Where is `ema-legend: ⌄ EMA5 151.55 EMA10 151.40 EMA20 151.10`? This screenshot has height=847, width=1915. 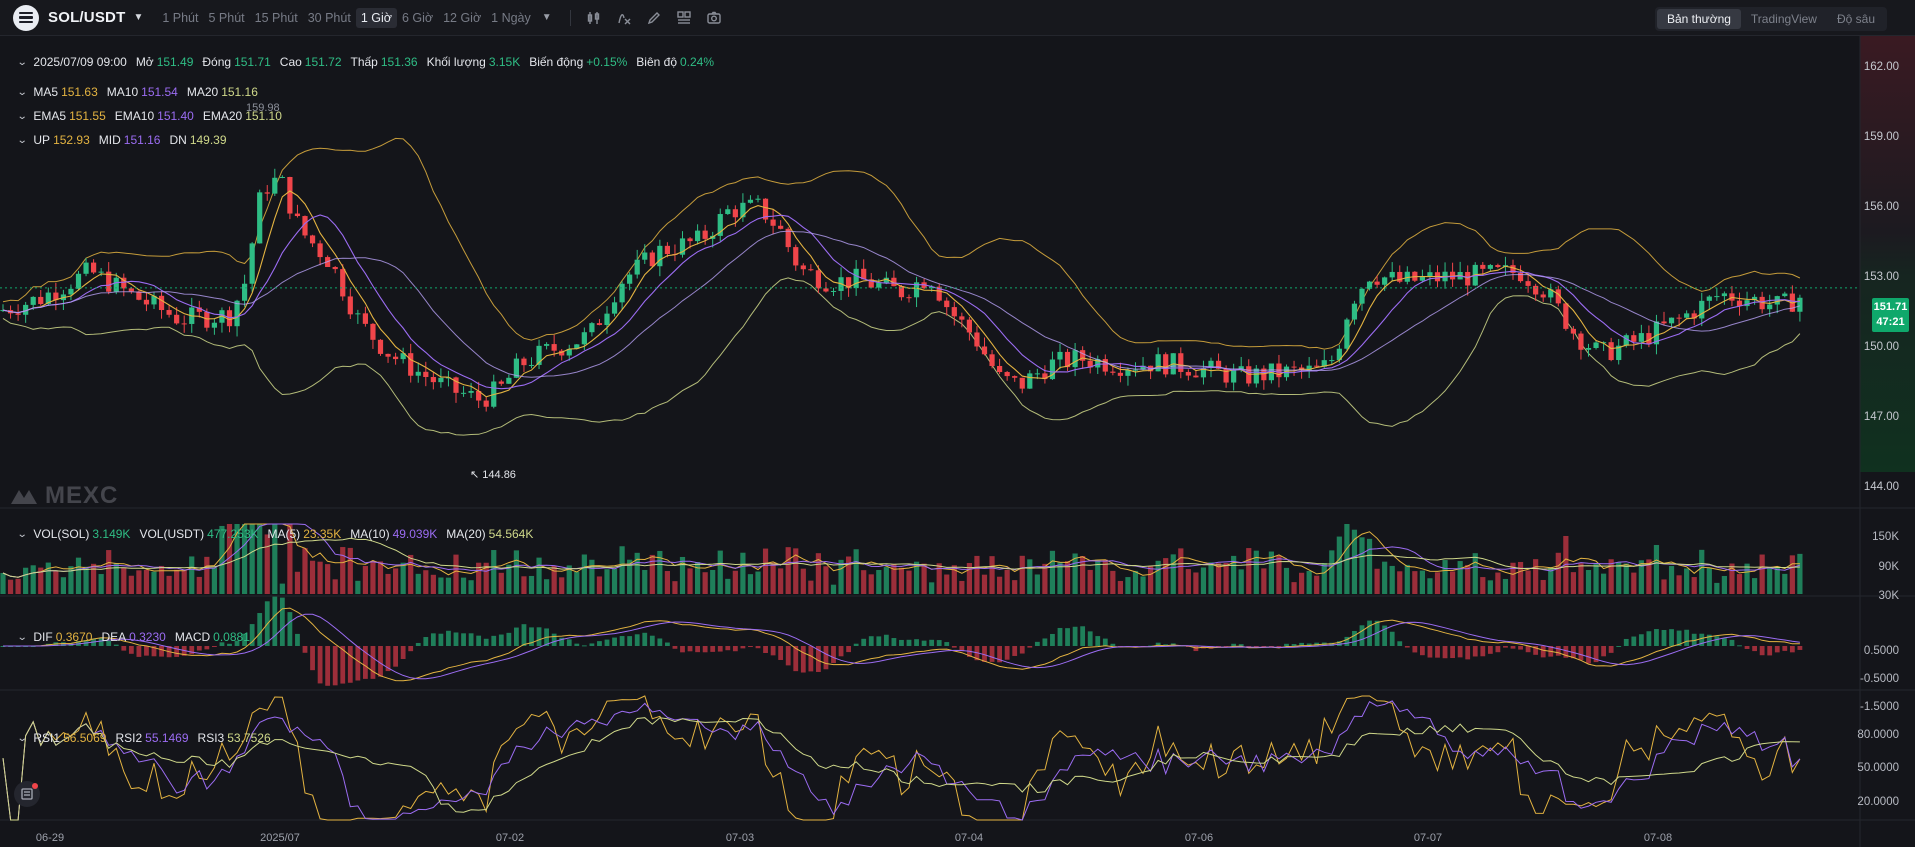
ema-legend: ⌄ EMA5 151.55 EMA10 151.40 EMA20 151.10 is located at coordinates (153, 116).